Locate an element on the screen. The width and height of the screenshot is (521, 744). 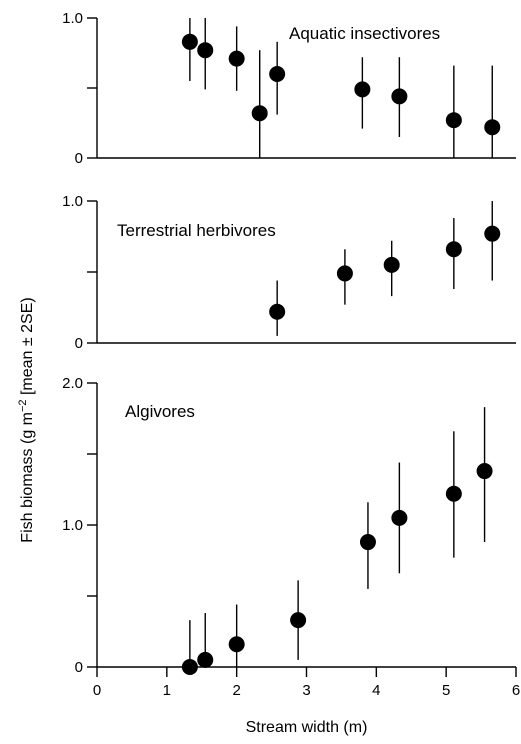
panel-0-ytick-label-2: 1.0 is located at coordinates (72, 18).